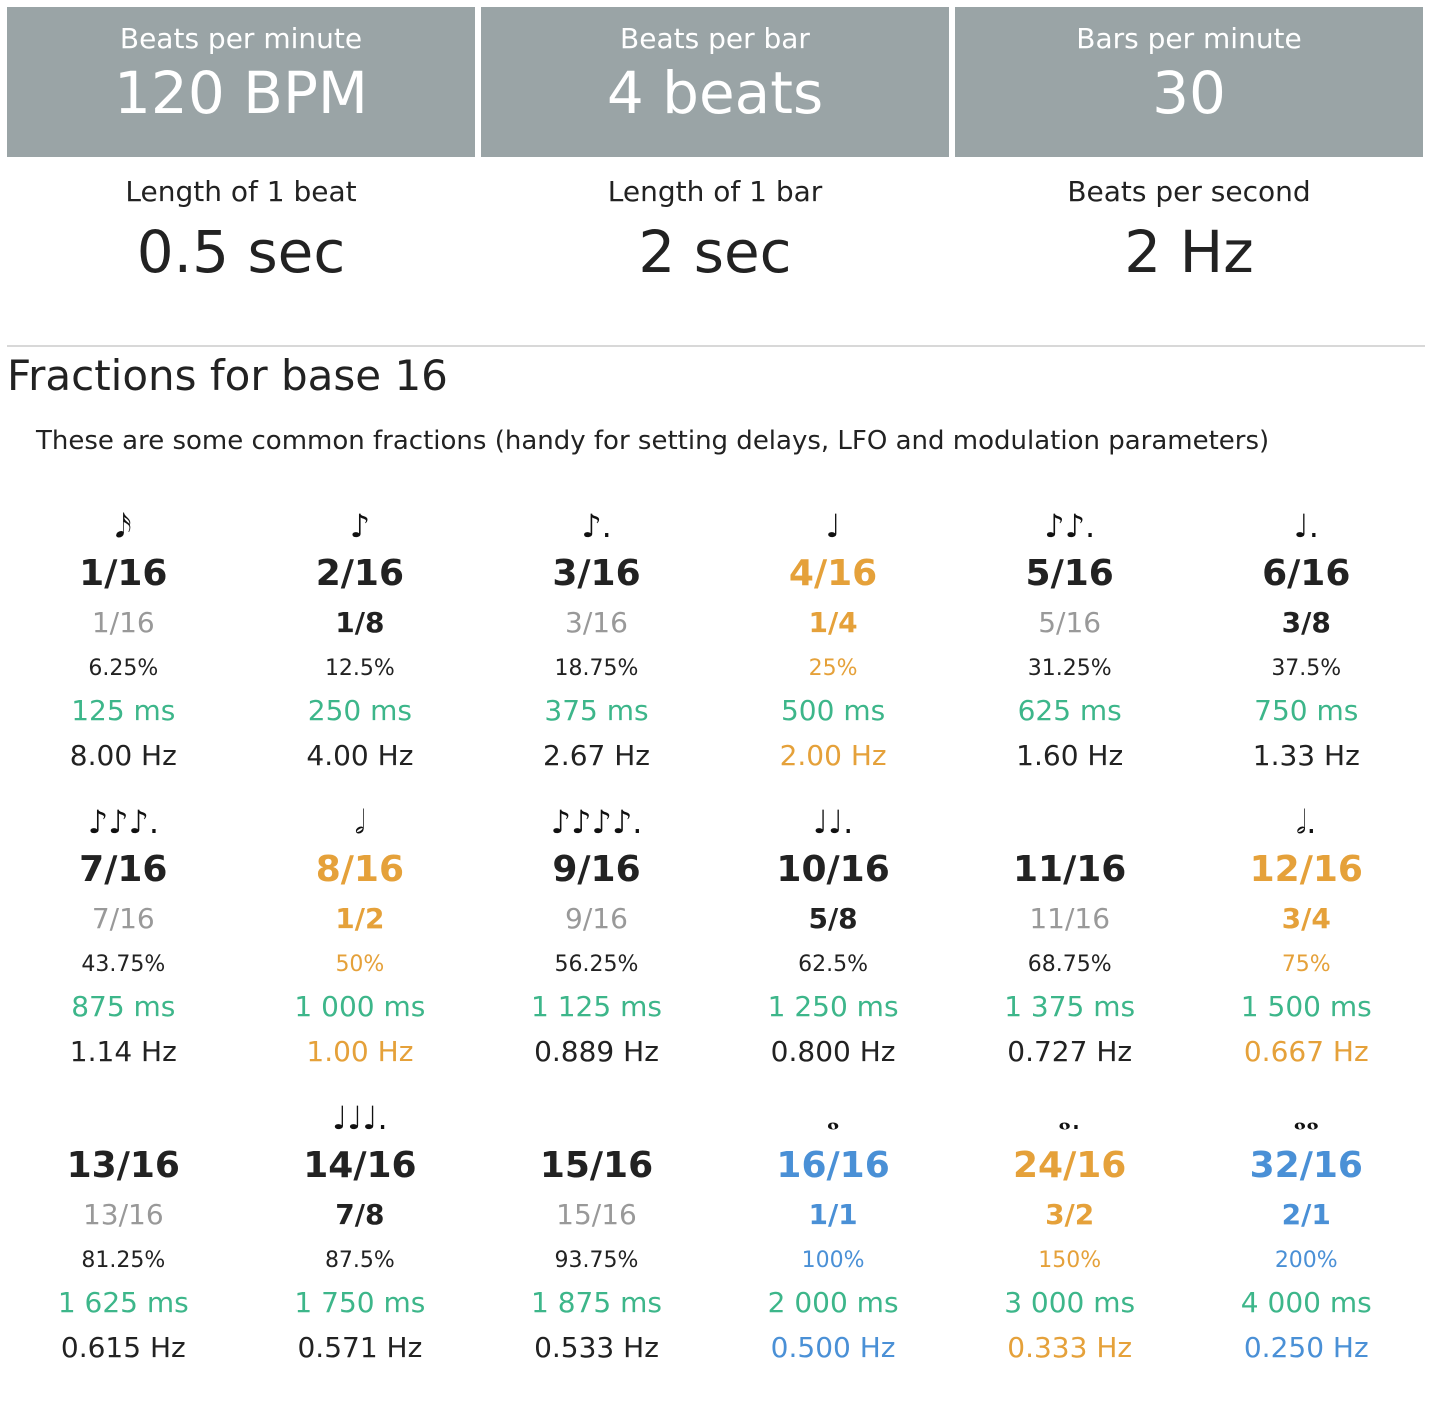 Image resolution: width=1432 pixels, height=1402 pixels. I want to click on milliseconds: 125 ms, so click(123, 710).